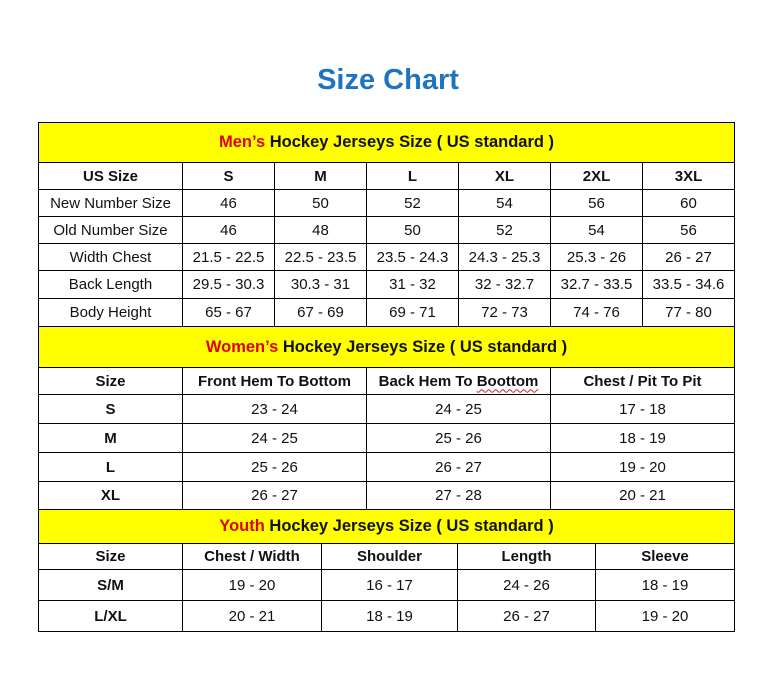 This screenshot has height=692, width=776. What do you see at coordinates (410, 142) in the screenshot?
I see `men-heading-text: Hockey Jerseys Size ( US standard )` at bounding box center [410, 142].